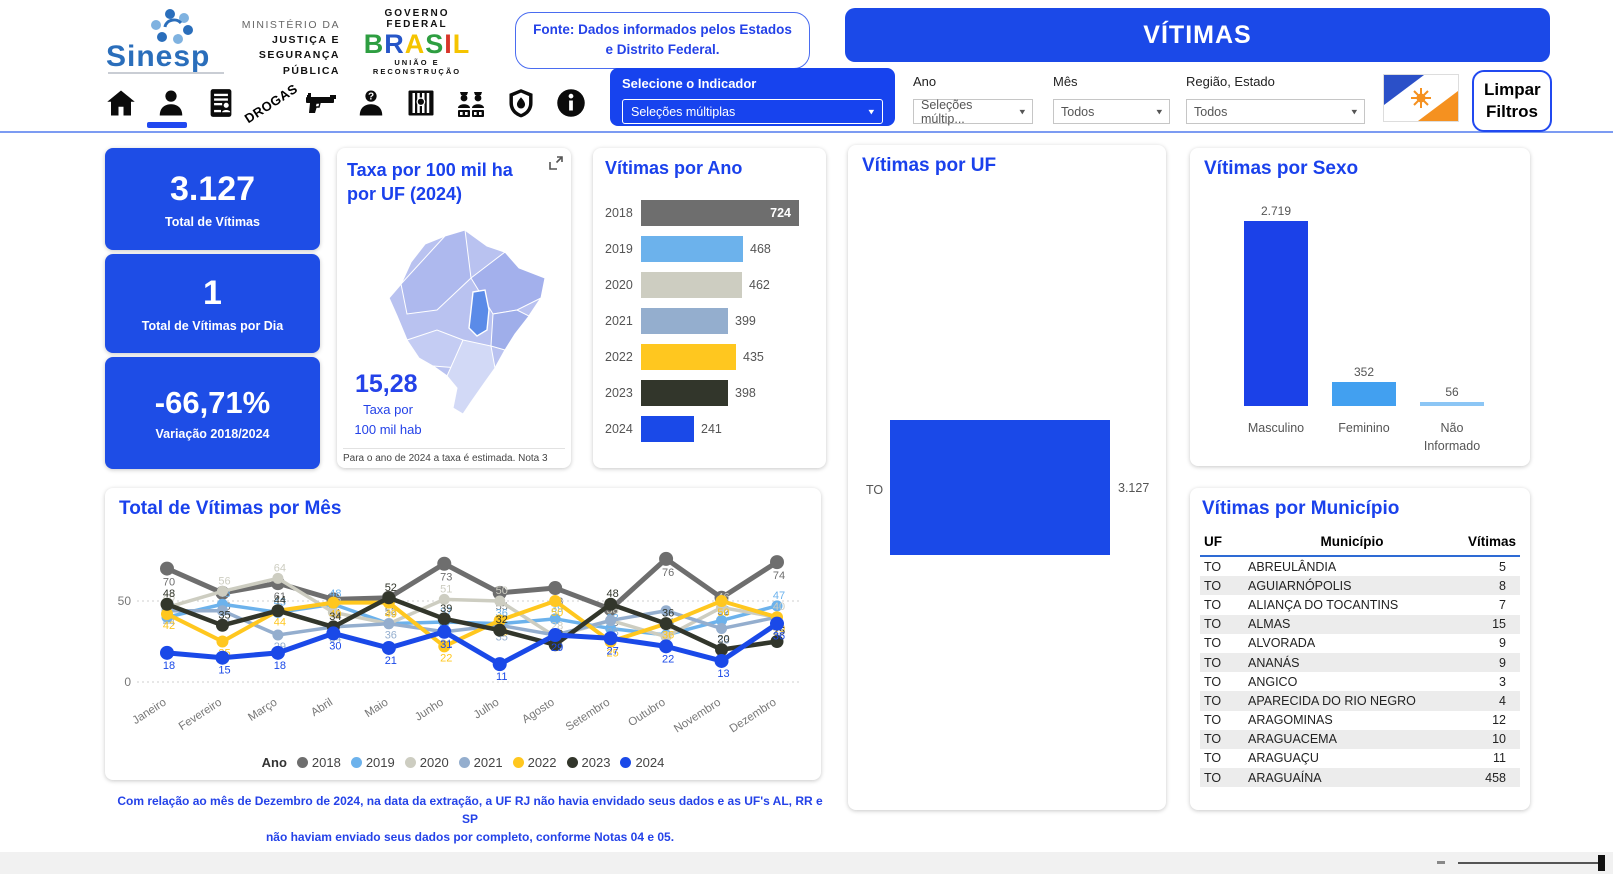 This screenshot has width=1613, height=874. What do you see at coordinates (1528, 863) in the screenshot?
I see `horizontal-scrollbar-track` at bounding box center [1528, 863].